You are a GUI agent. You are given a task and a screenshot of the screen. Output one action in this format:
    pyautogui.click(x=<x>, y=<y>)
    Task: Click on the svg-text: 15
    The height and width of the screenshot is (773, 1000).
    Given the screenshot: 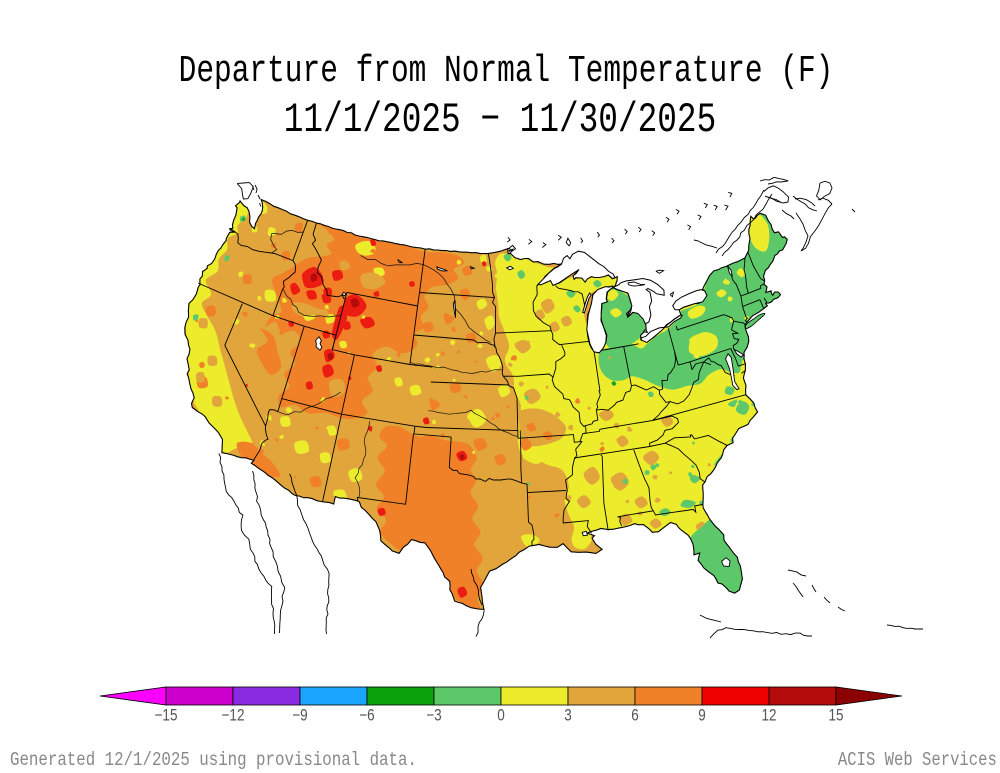 What is the action you would take?
    pyautogui.click(x=835, y=715)
    